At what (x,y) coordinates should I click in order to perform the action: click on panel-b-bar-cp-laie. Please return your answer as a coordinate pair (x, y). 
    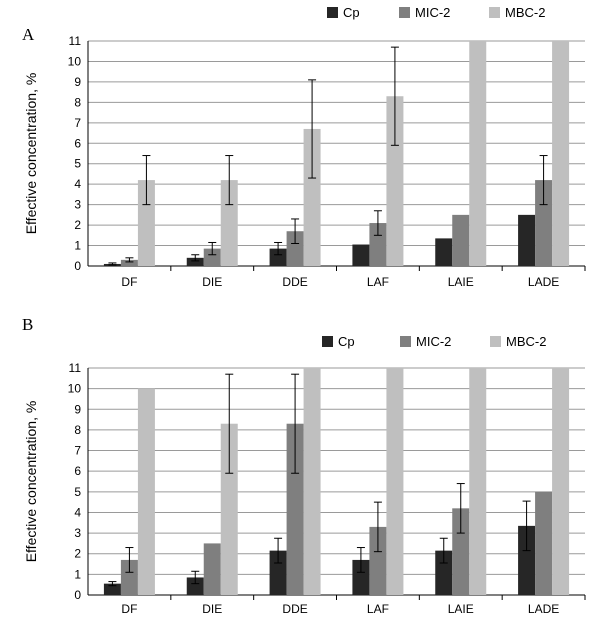
    Looking at the image, I should click on (444, 572).